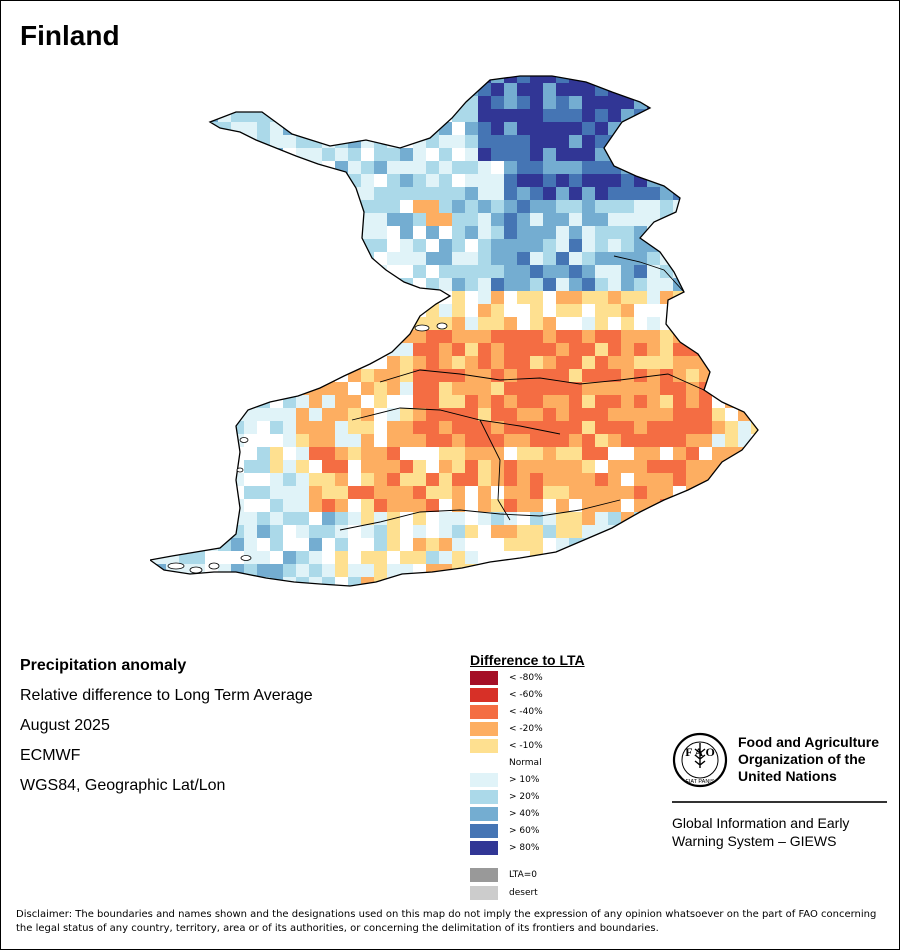  Describe the element at coordinates (504, 893) in the screenshot. I see `legend-item: desert` at that location.